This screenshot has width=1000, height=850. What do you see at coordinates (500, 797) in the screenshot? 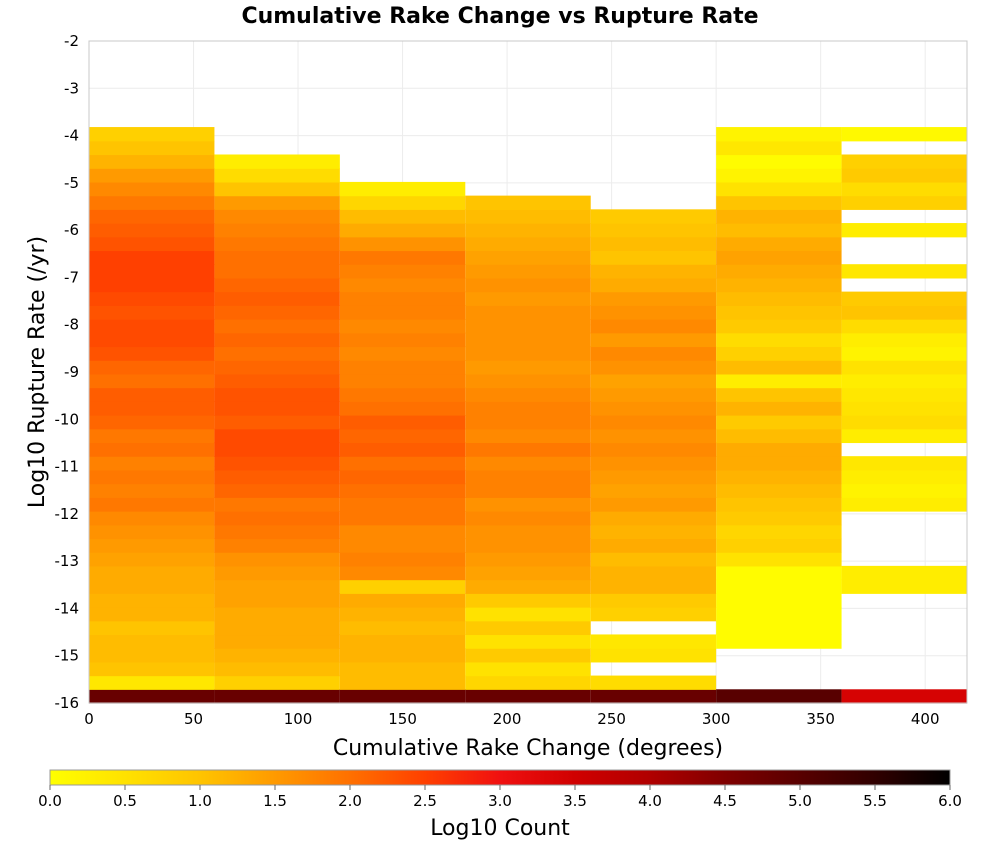
I see `colorbar-ticks: 0.0 0.5 1.0 1.5 2.0 2.5 3.0 3.5 4.0 4.5 5.0 5.5 6.0` at bounding box center [500, 797].